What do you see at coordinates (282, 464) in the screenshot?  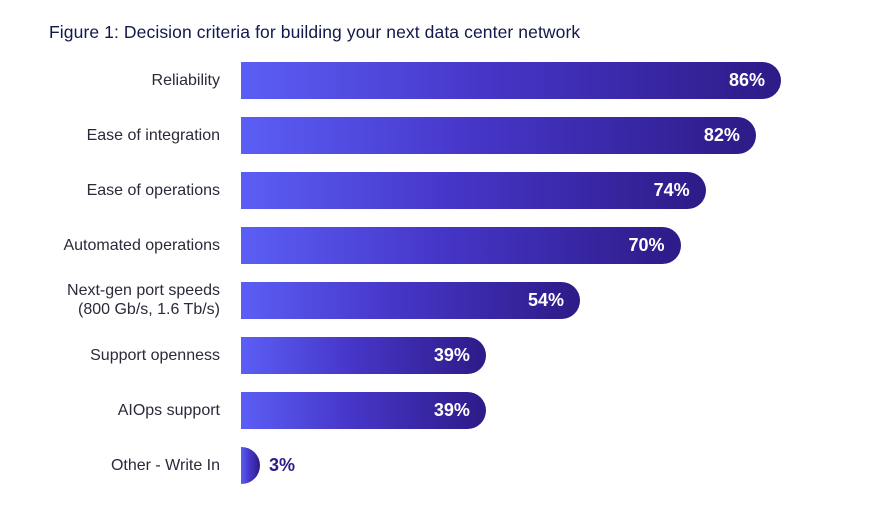 I see `data-label: 3%` at bounding box center [282, 464].